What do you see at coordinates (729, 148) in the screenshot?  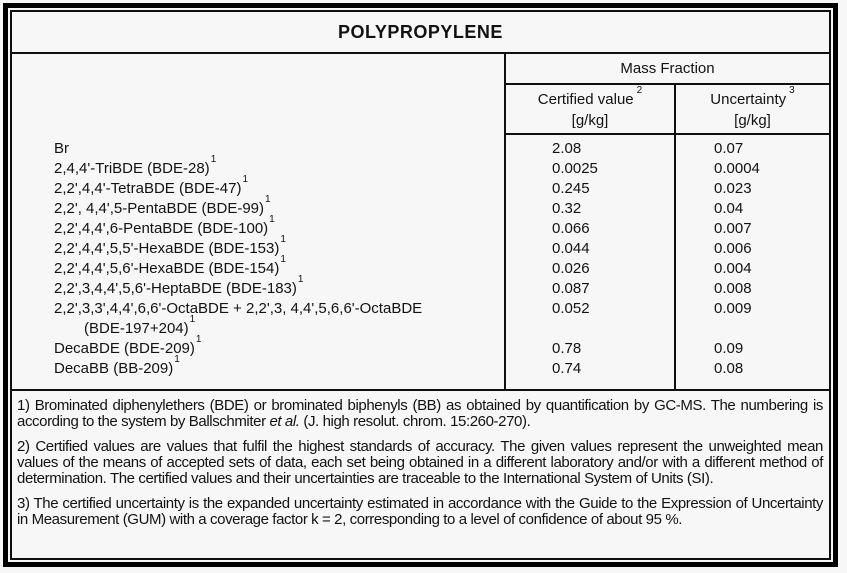 I see `uncertainty-value: 0.07` at bounding box center [729, 148].